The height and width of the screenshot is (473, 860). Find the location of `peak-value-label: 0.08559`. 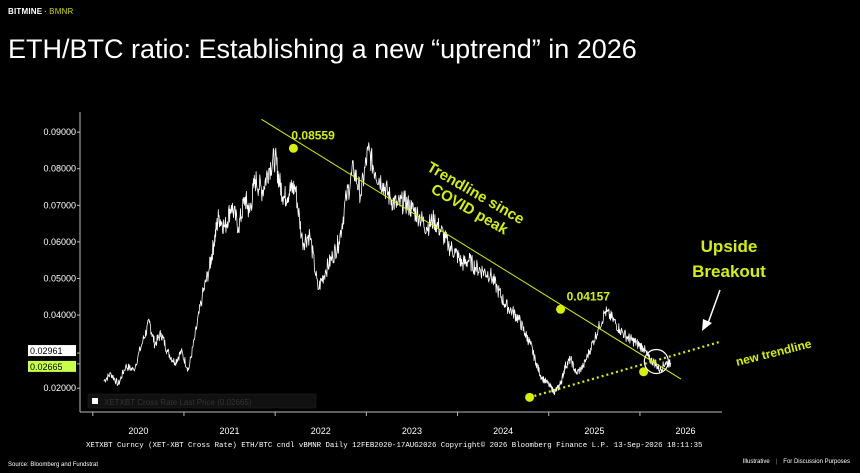

peak-value-label: 0.08559 is located at coordinates (313, 135).